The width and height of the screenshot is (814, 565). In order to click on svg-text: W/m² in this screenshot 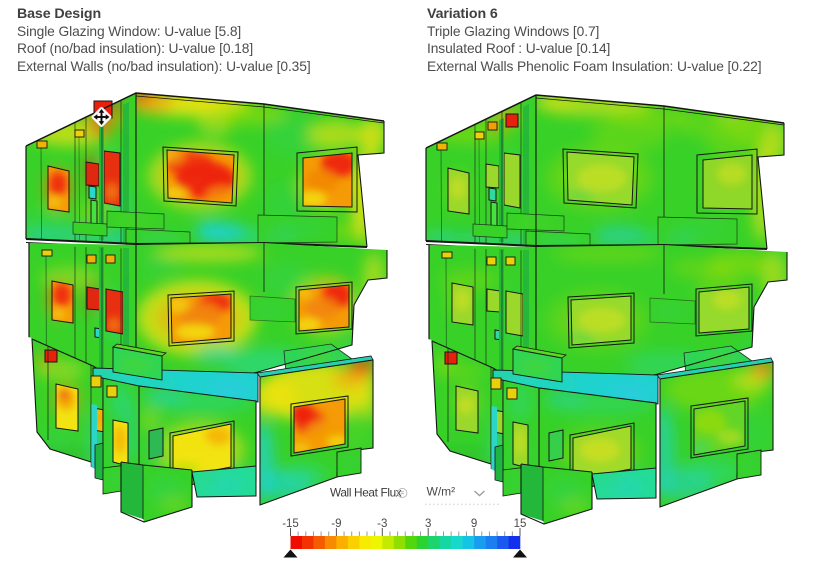, I will do `click(441, 492)`.